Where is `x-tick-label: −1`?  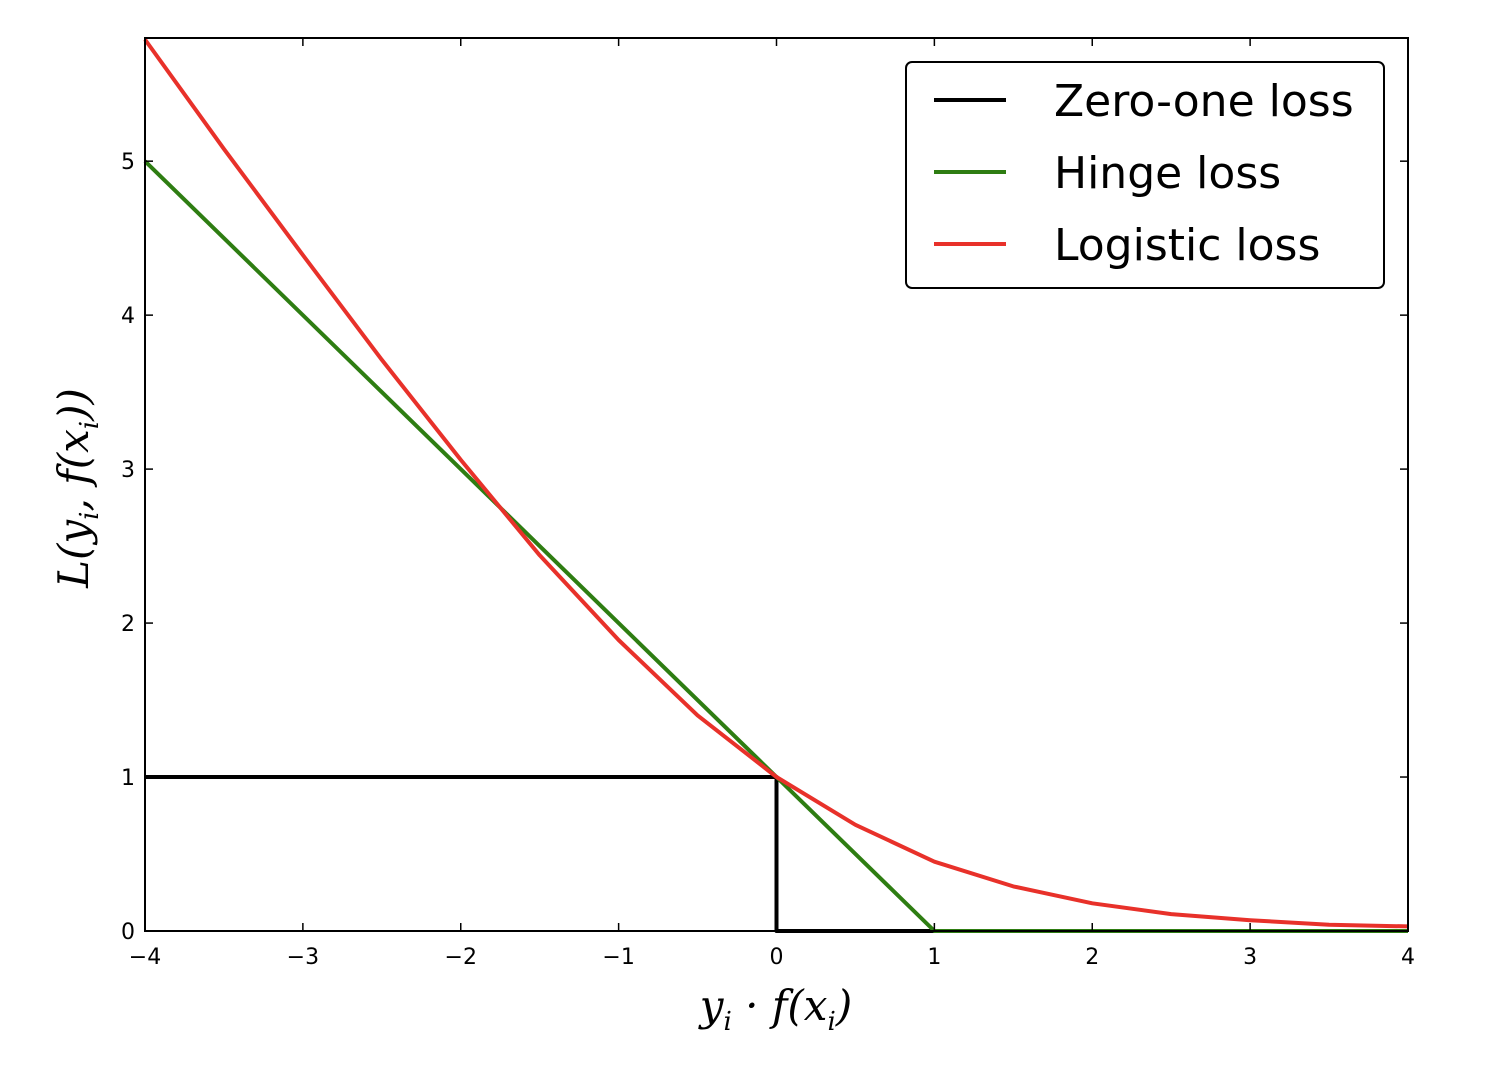 x-tick-label: −1 is located at coordinates (618, 957).